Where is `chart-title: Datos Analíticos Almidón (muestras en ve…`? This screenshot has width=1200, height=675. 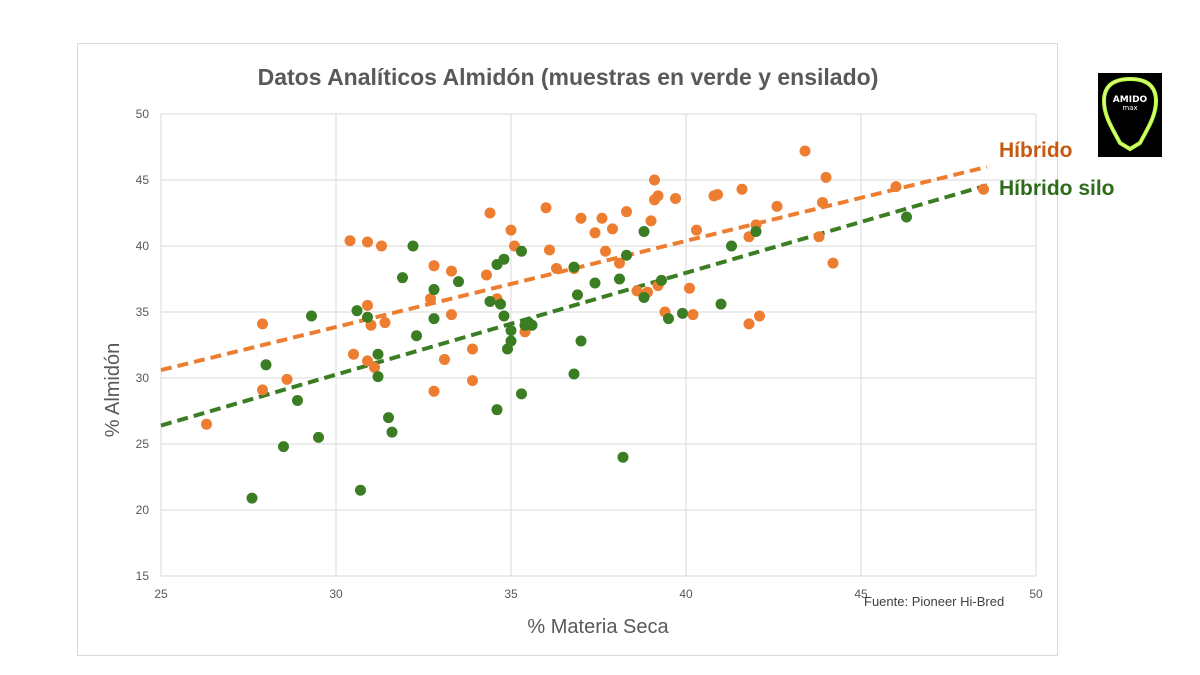 chart-title: Datos Analíticos Almidón (muestras en ve… is located at coordinates (568, 77).